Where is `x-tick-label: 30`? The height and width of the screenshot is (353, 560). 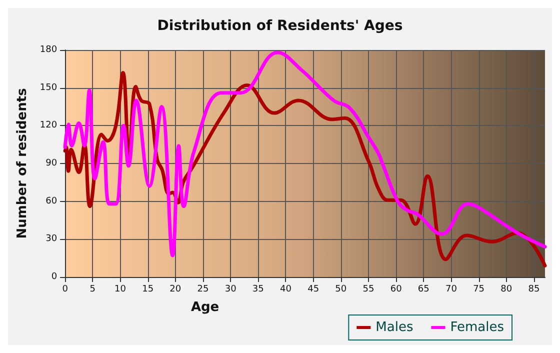
x-tick-label: 30 is located at coordinates (230, 289).